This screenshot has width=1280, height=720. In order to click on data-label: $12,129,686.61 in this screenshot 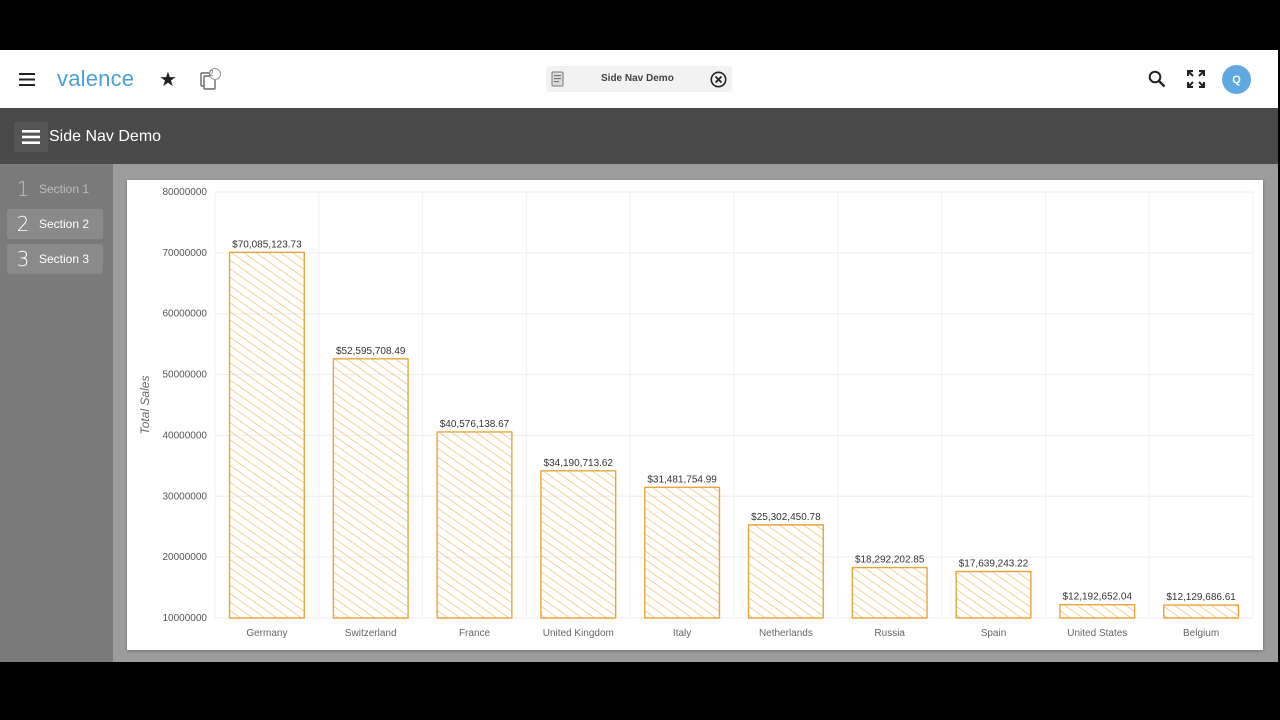, I will do `click(1201, 597)`.